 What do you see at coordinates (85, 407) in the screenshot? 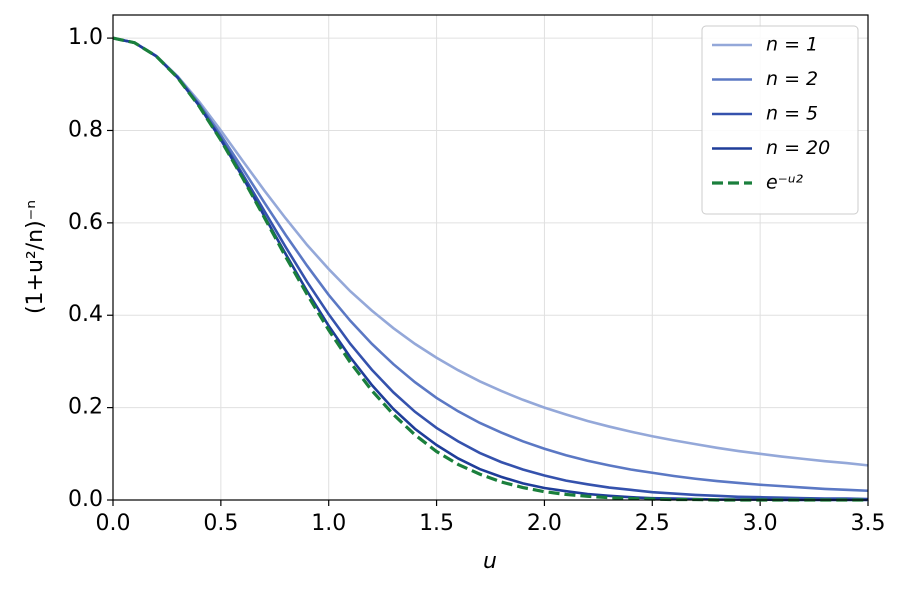
I see `y-tick-label: 0.2` at bounding box center [85, 407].